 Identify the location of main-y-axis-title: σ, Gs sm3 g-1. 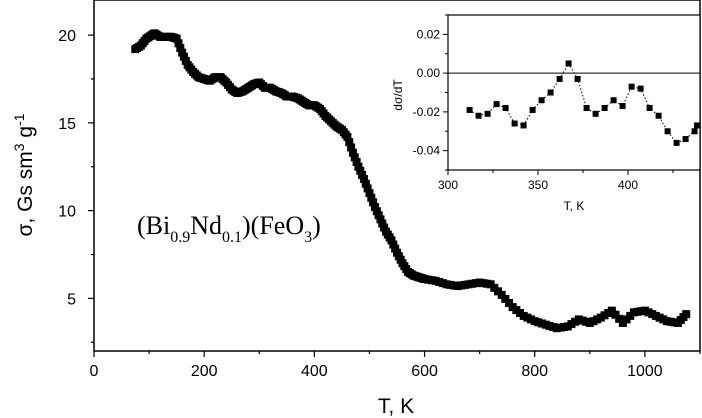
(24, 174).